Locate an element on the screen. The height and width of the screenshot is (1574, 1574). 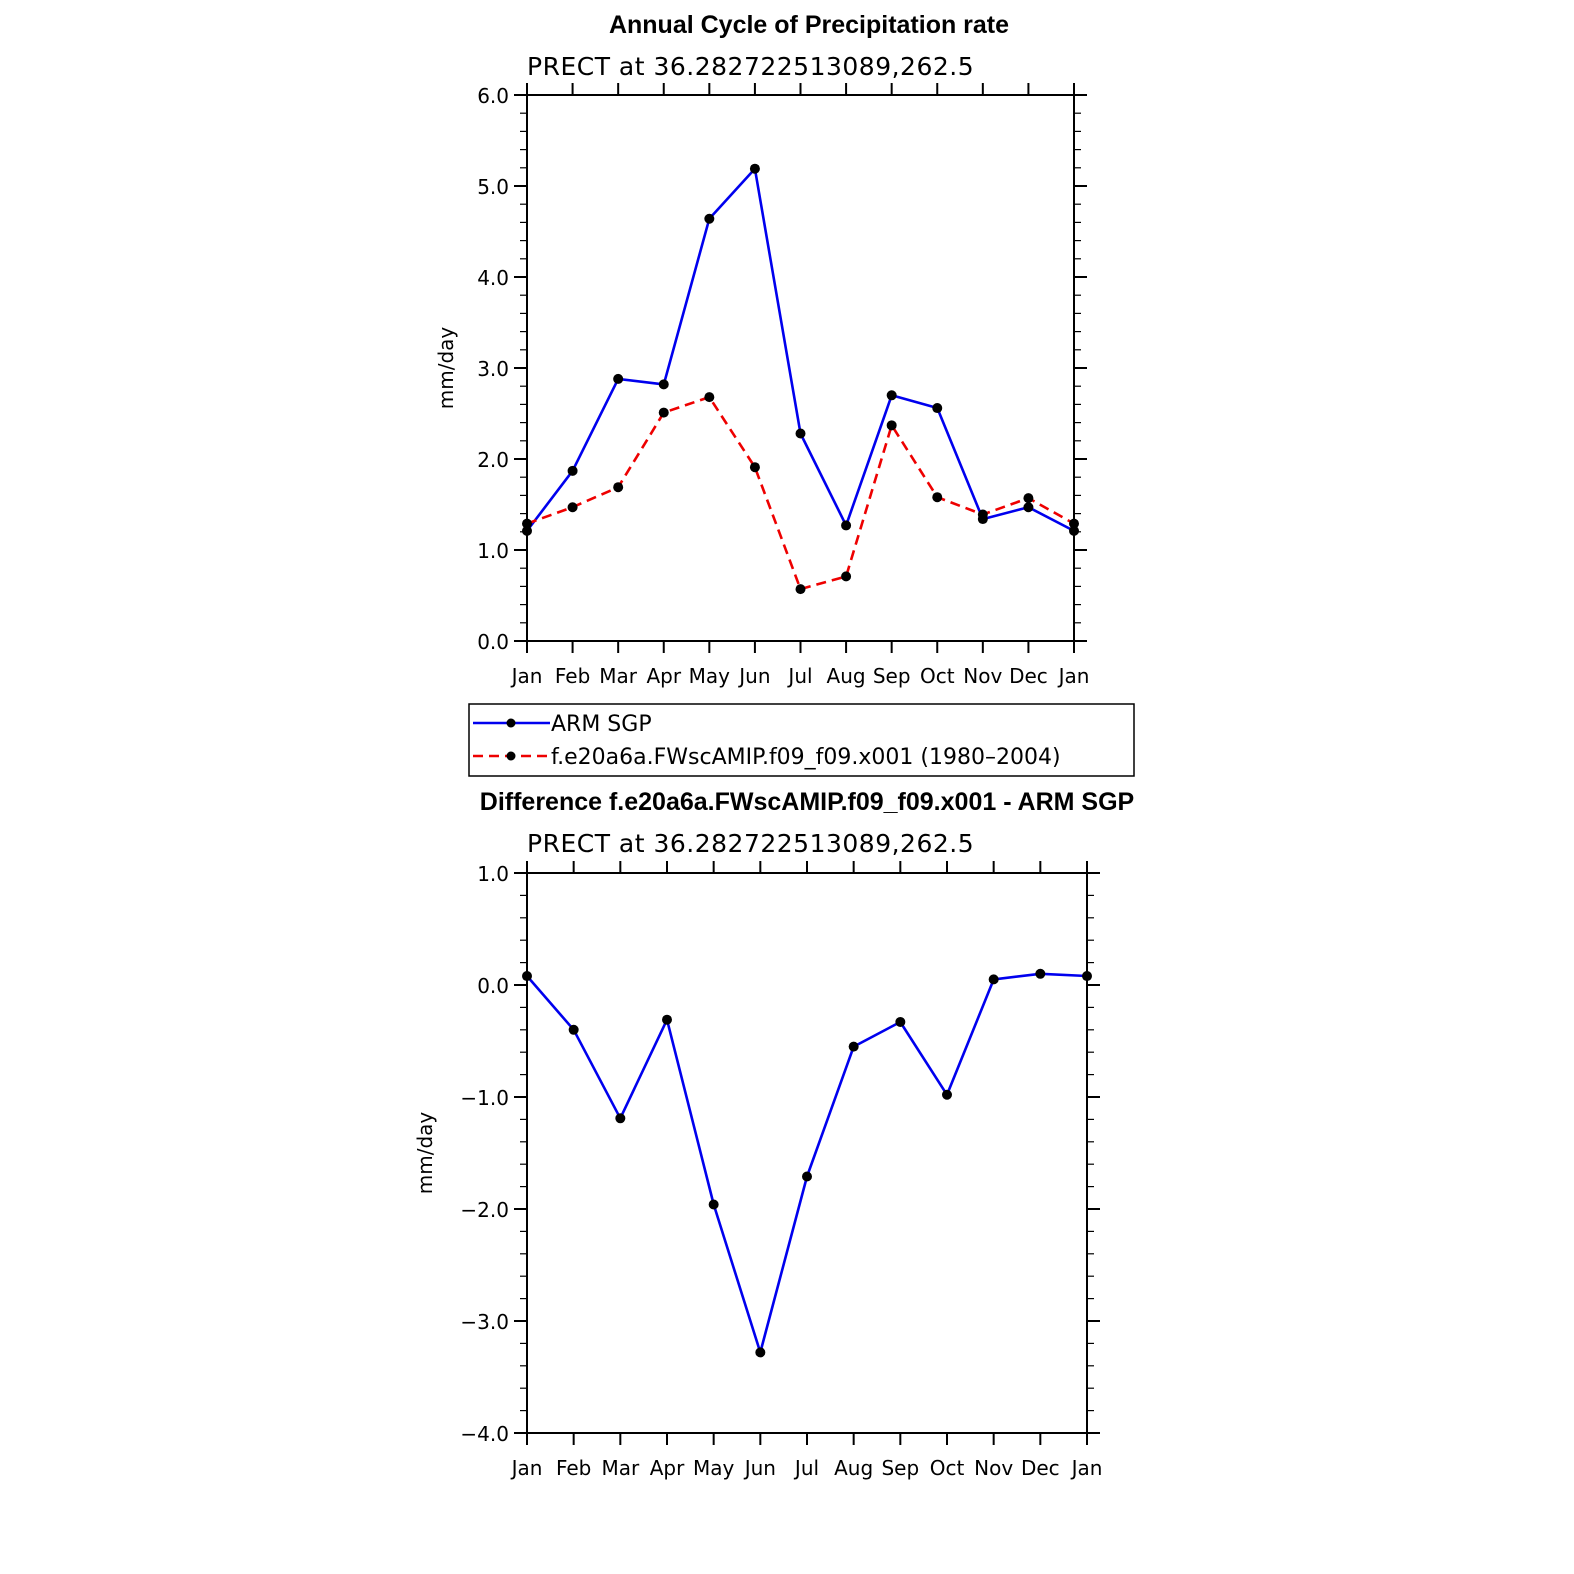
axis-ticks is located at coordinates (807, 1153).